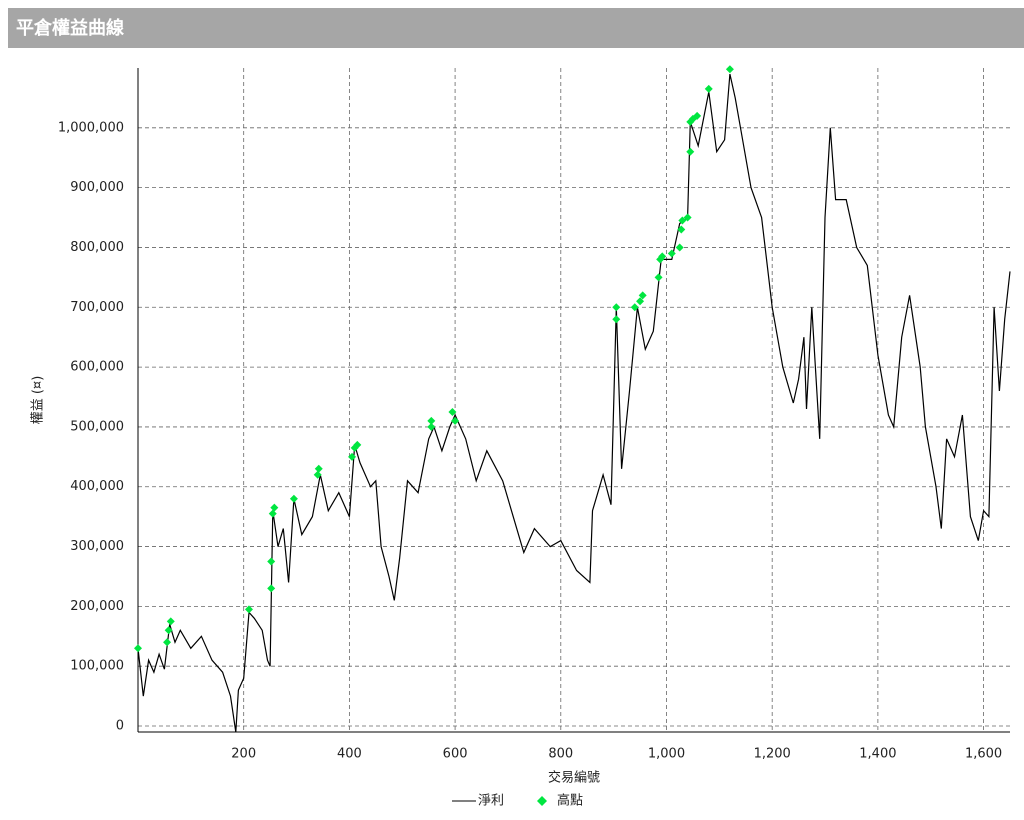 This screenshot has width=1024, height=820. I want to click on x-tick-label: 1,000, so click(666, 754).